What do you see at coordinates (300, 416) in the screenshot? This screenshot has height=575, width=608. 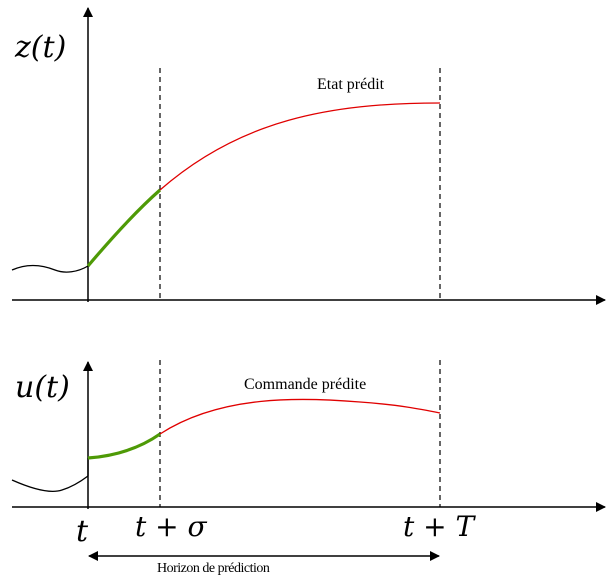 I see `bottom-predicted-curve` at bounding box center [300, 416].